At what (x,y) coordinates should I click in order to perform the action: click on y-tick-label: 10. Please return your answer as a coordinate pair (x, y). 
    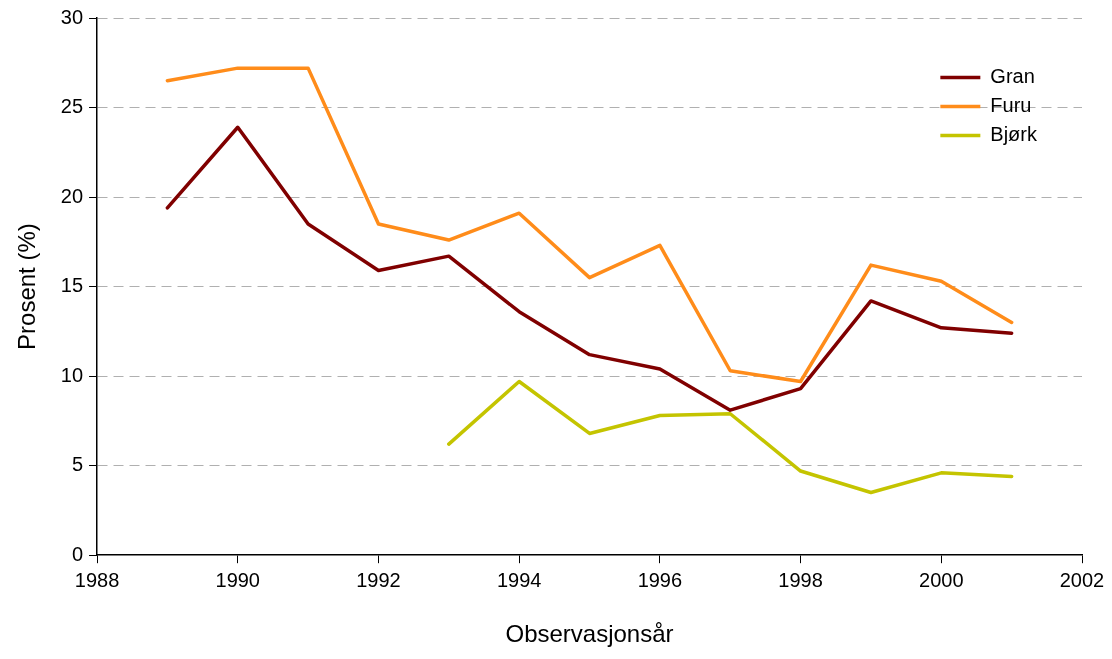
    Looking at the image, I should click on (72, 374).